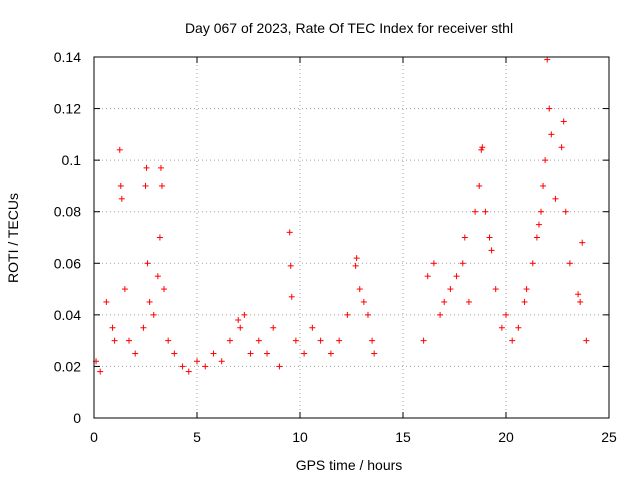 The height and width of the screenshot is (480, 640). Describe the element at coordinates (13, 238) in the screenshot. I see `y-axis-label: ROTI / TECUs` at that location.